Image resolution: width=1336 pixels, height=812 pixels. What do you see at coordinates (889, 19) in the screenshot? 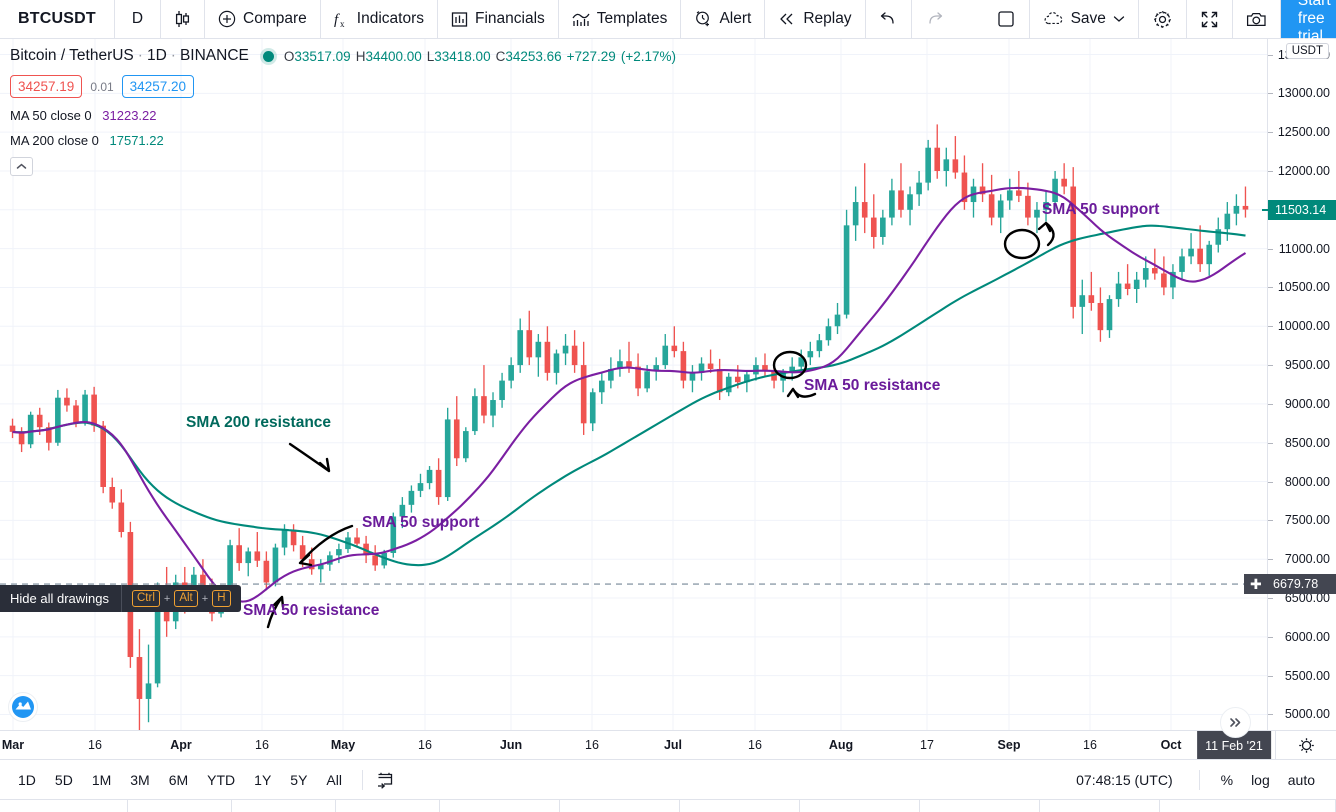
I see `undo-button` at bounding box center [889, 19].